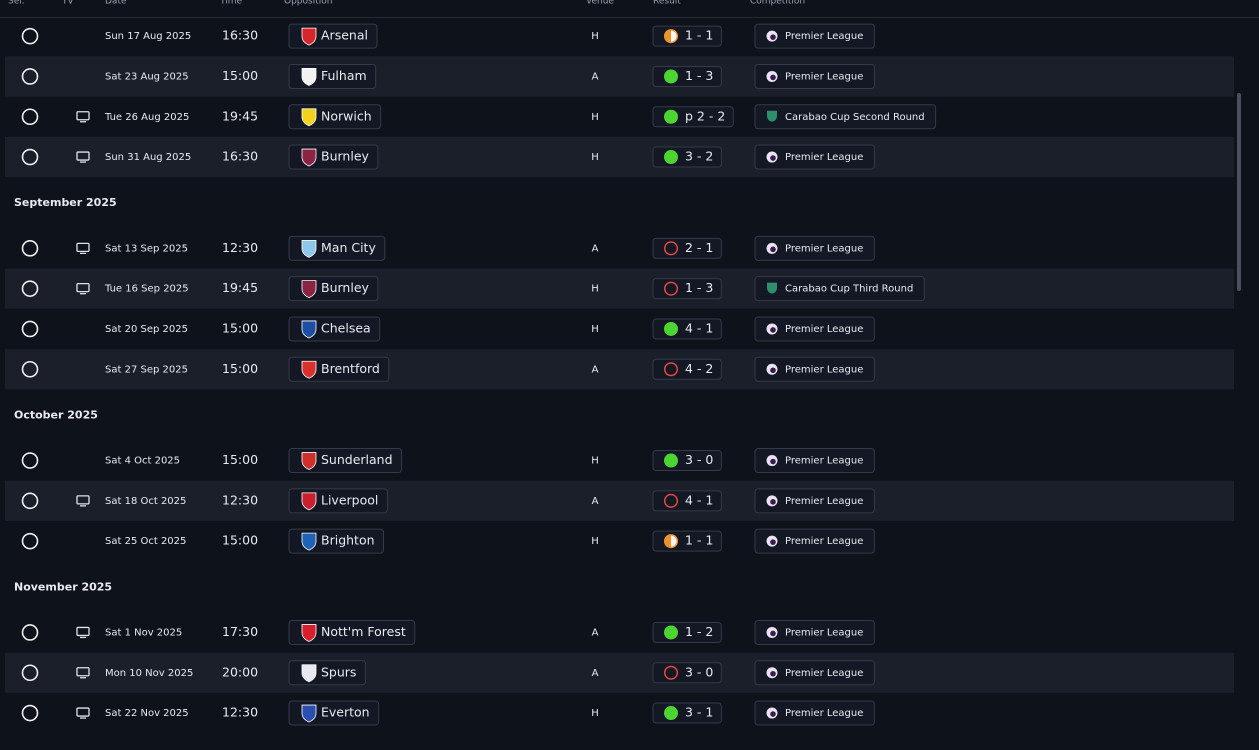 Image resolution: width=1259 pixels, height=750 pixels. Describe the element at coordinates (699, 540) in the screenshot. I see `score: 1 - 1` at that location.